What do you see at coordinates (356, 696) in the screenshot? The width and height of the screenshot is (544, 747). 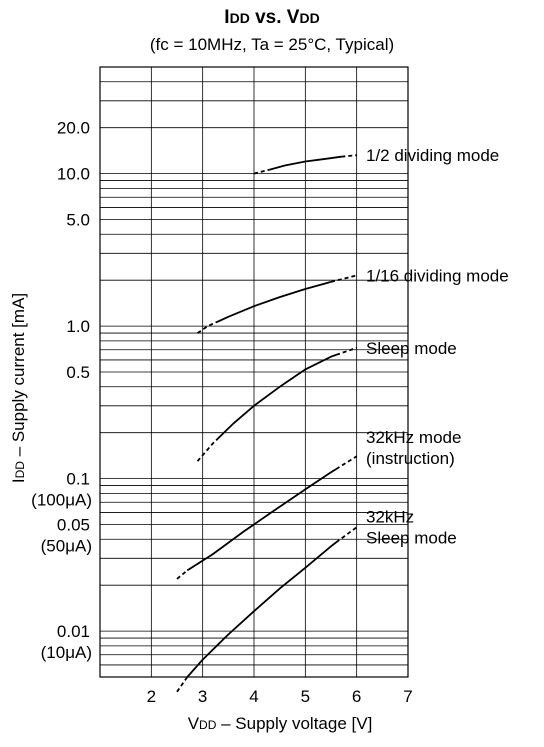 I see `x-tick-label: 6` at bounding box center [356, 696].